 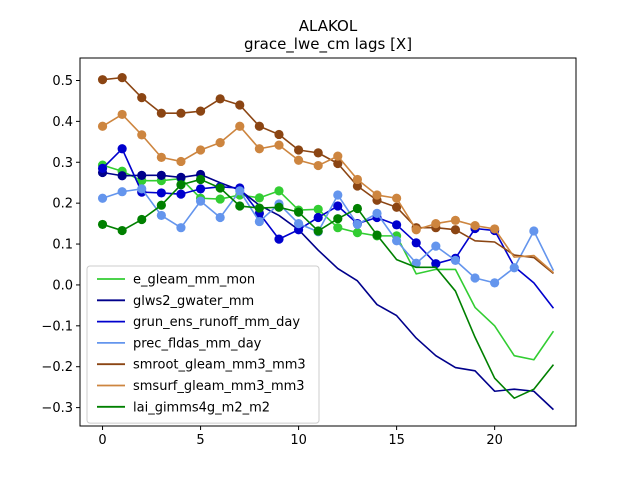 I want to click on legend-box, so click(x=203, y=344).